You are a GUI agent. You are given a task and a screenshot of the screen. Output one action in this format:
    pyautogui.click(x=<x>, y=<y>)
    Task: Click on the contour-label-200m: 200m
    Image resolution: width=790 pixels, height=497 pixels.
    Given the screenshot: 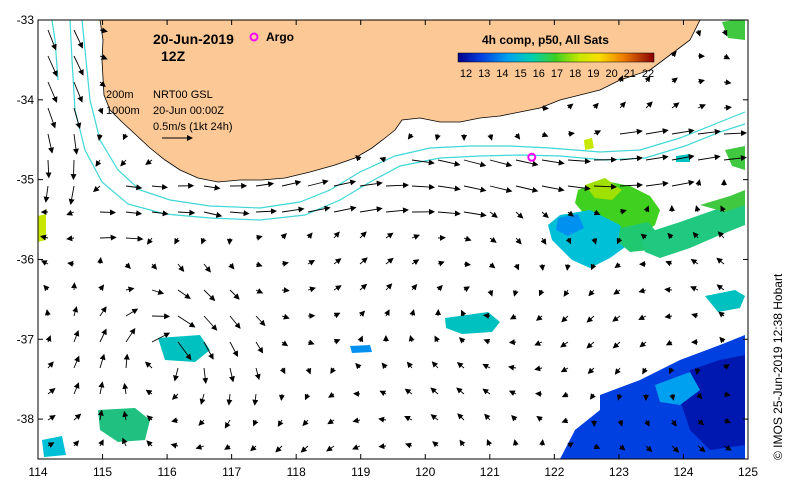 What is the action you would take?
    pyautogui.click(x=120, y=95)
    